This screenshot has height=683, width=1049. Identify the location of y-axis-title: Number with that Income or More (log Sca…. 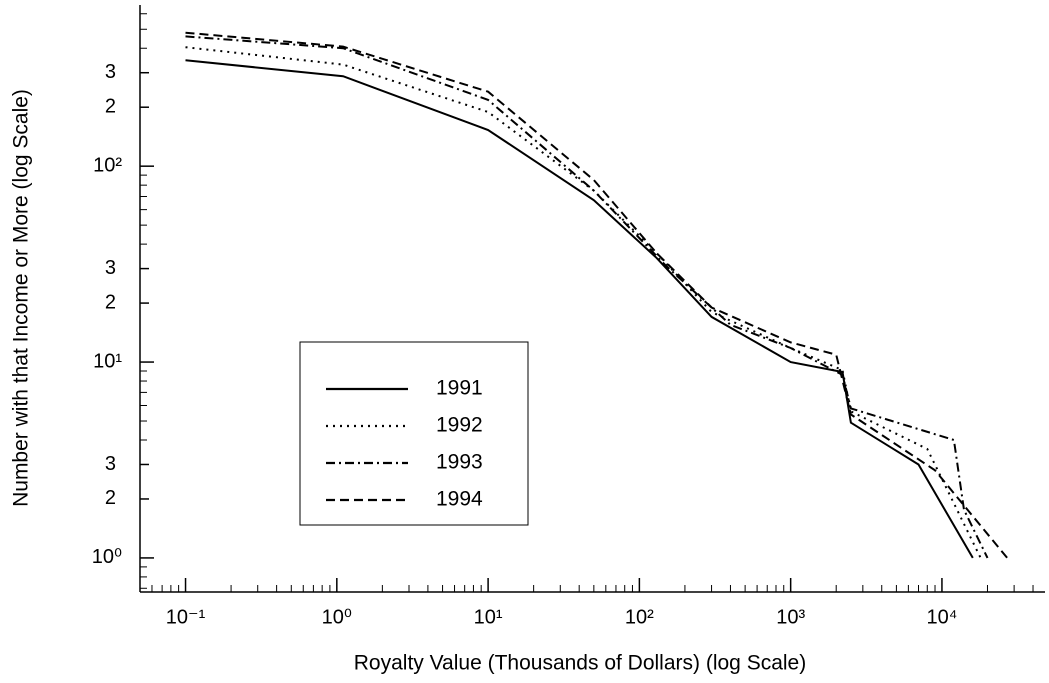
(21, 298).